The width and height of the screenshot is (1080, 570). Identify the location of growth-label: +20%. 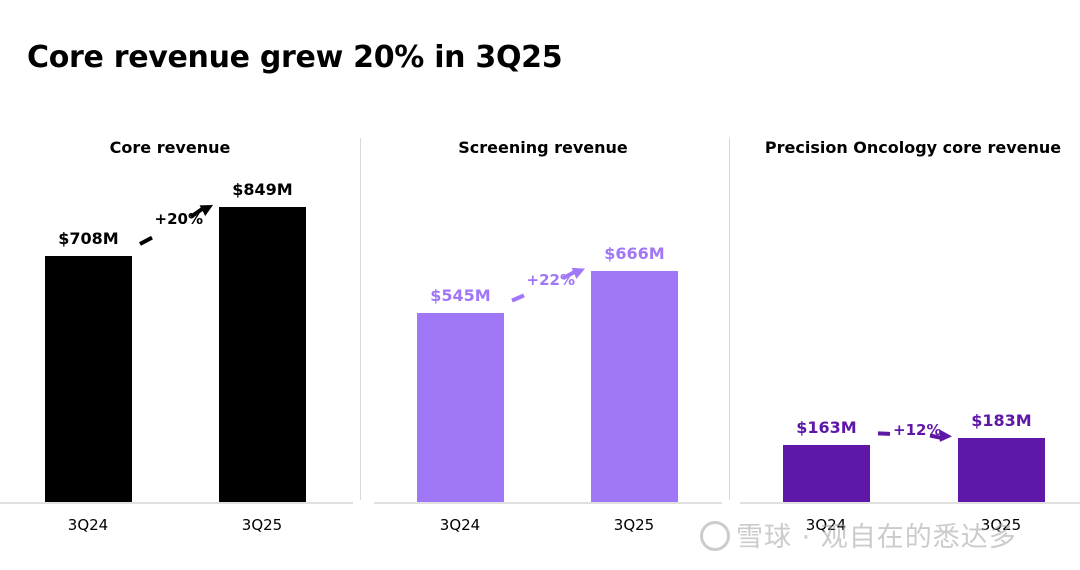
(178, 219).